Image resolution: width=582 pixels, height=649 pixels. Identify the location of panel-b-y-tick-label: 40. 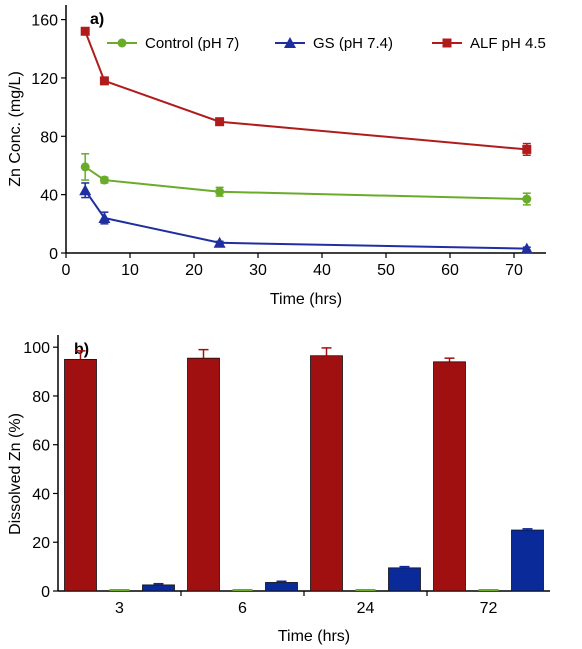
(41, 494).